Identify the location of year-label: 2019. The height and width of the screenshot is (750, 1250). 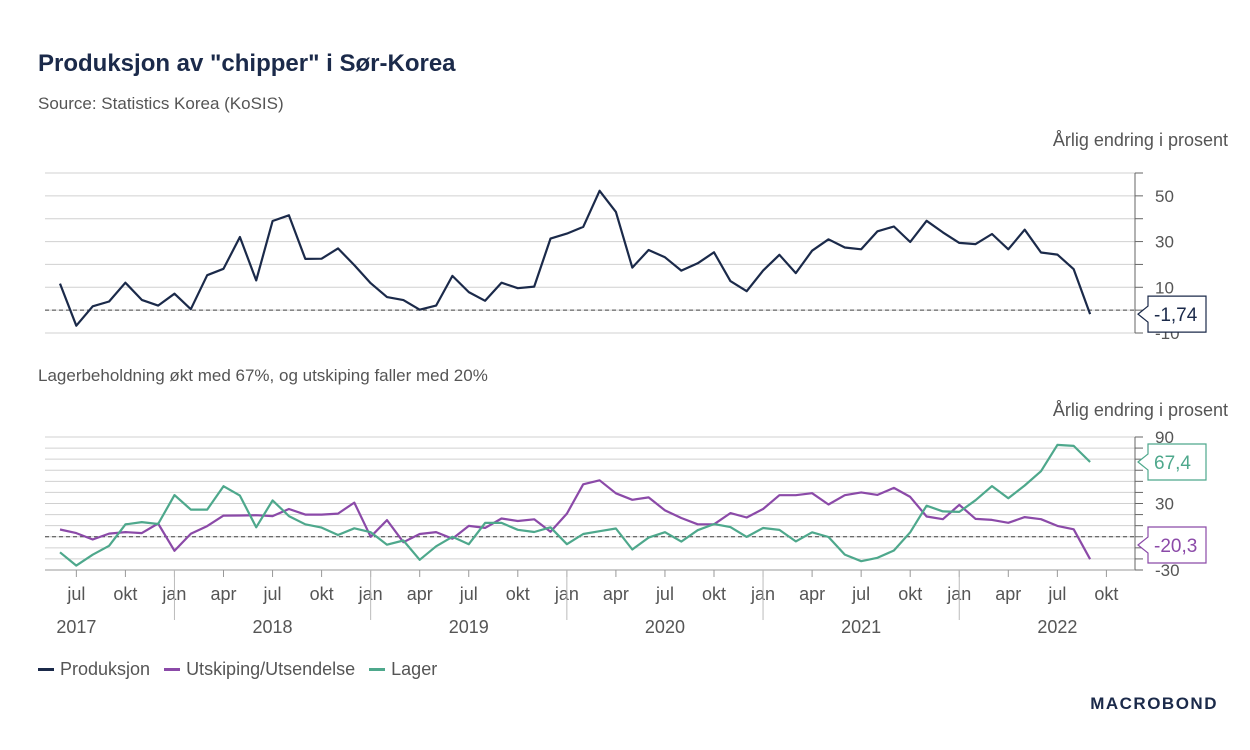
(469, 627).